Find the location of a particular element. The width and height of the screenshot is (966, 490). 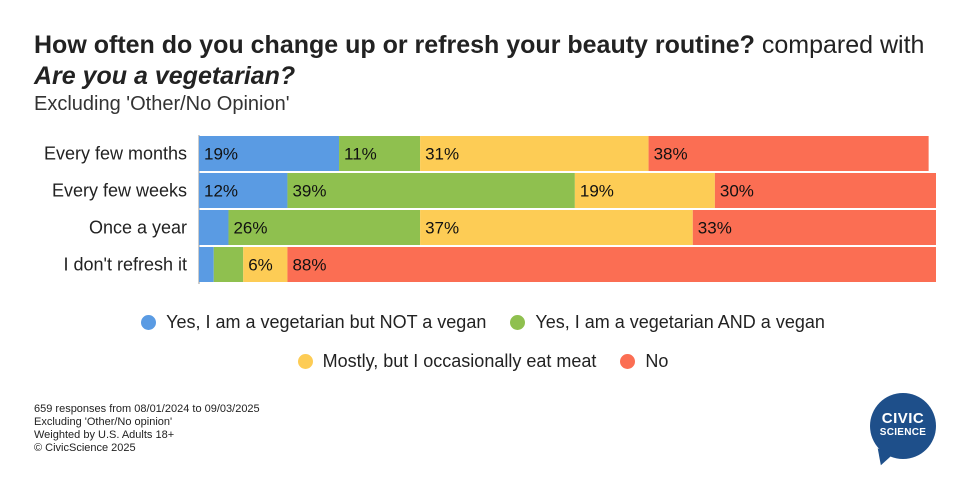

data-label-every-few-months-series-3: 38% is located at coordinates (671, 154).